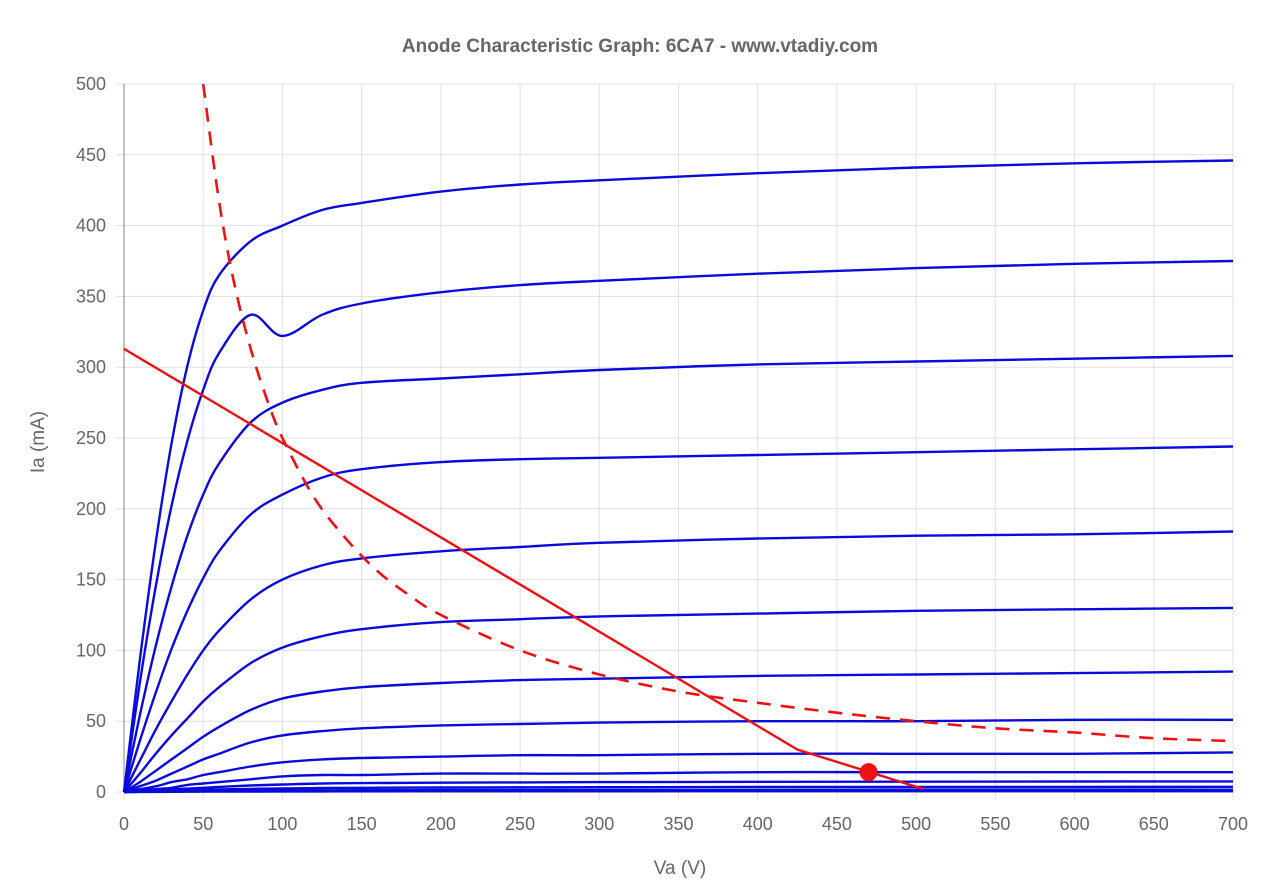  What do you see at coordinates (96, 721) in the screenshot?
I see `y-tick-label: 50` at bounding box center [96, 721].